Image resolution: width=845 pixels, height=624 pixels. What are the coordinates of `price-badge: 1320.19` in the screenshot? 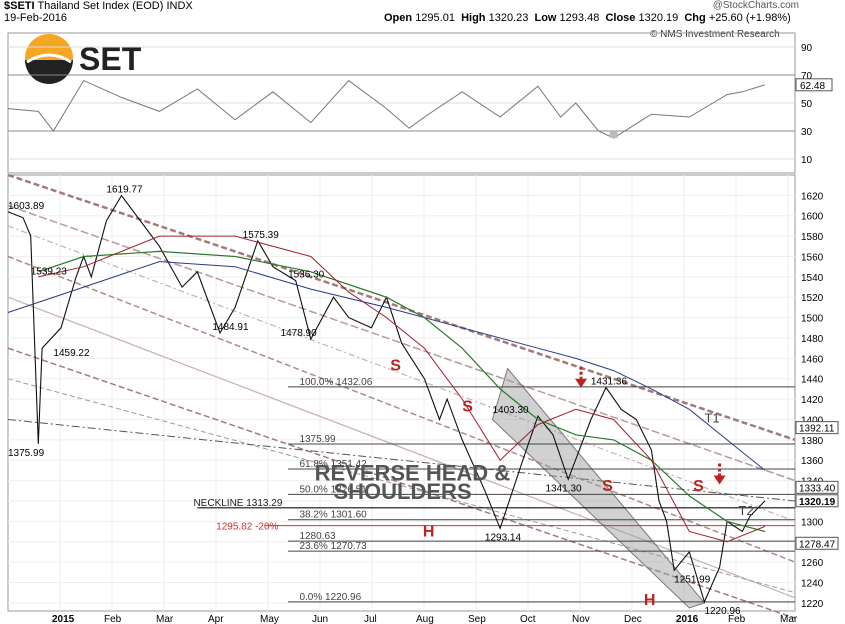 It's located at (817, 502).